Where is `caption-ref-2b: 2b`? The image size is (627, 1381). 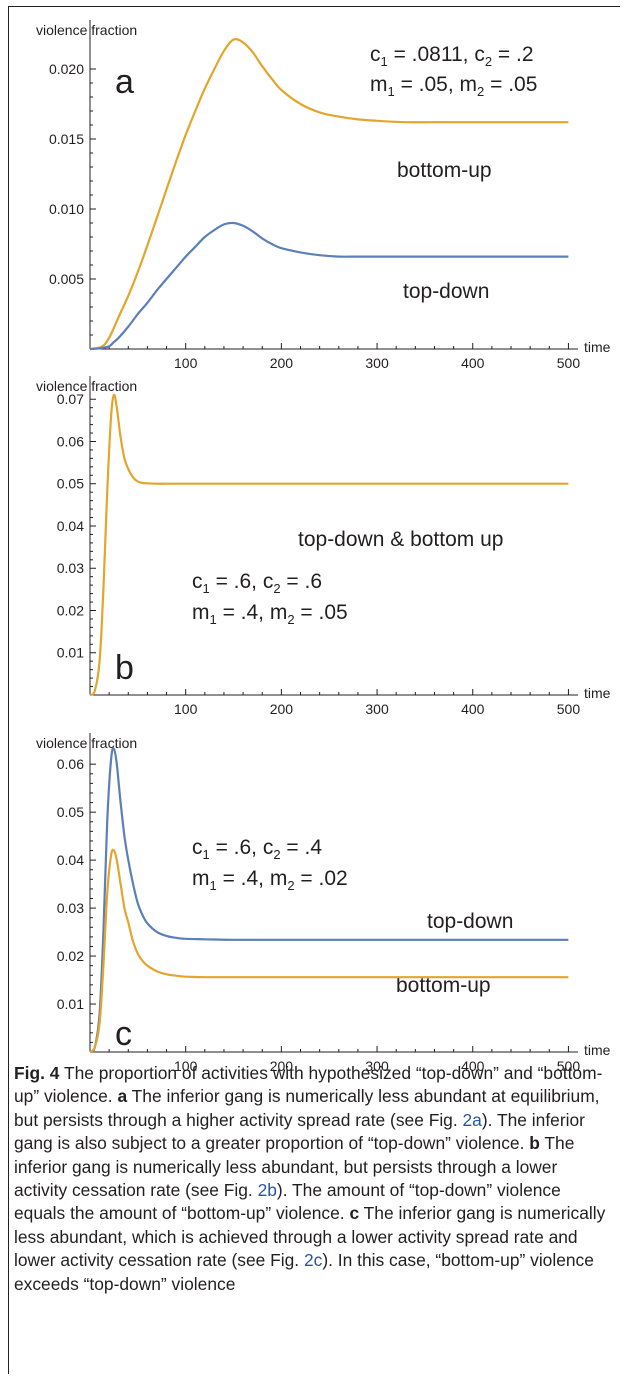 caption-ref-2b: 2b is located at coordinates (267, 1190).